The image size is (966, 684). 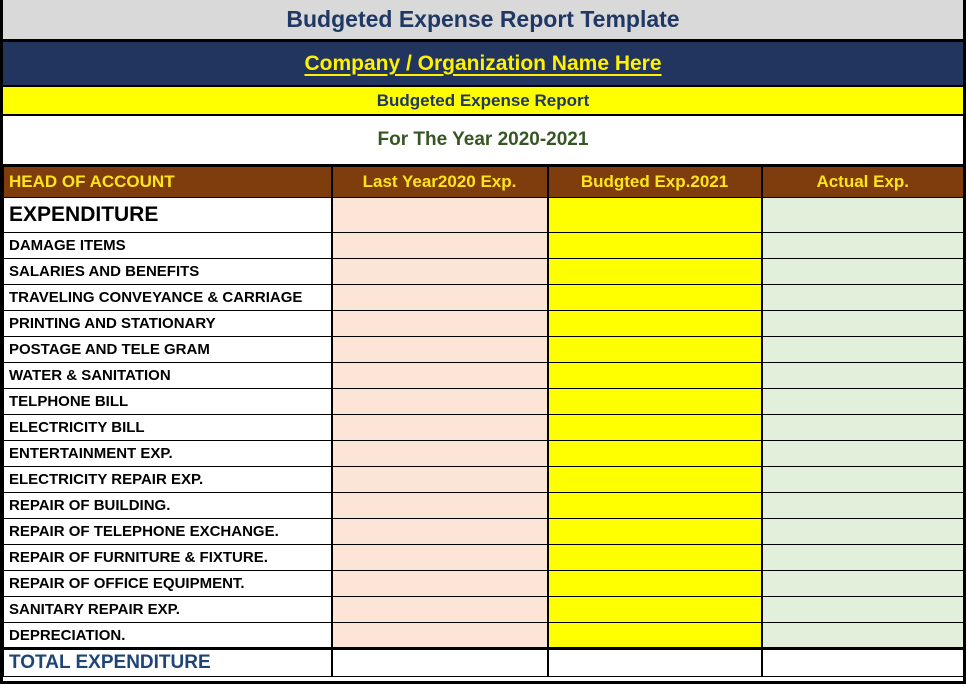 I want to click on total-expenditure-label: TOTAL EXPENDITURE, so click(x=167, y=662).